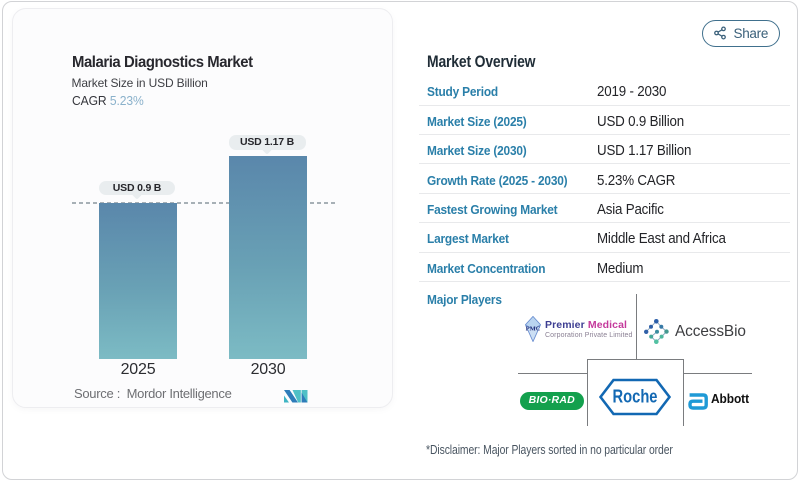 This screenshot has width=800, height=482. Describe the element at coordinates (635, 397) in the screenshot. I see `svg-text: Roche` at that location.